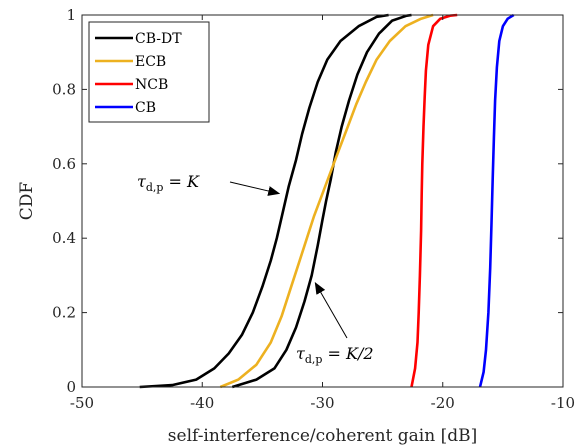  What do you see at coordinates (168, 183) in the screenshot?
I see `annotation-label: τd,p = K` at bounding box center [168, 183].